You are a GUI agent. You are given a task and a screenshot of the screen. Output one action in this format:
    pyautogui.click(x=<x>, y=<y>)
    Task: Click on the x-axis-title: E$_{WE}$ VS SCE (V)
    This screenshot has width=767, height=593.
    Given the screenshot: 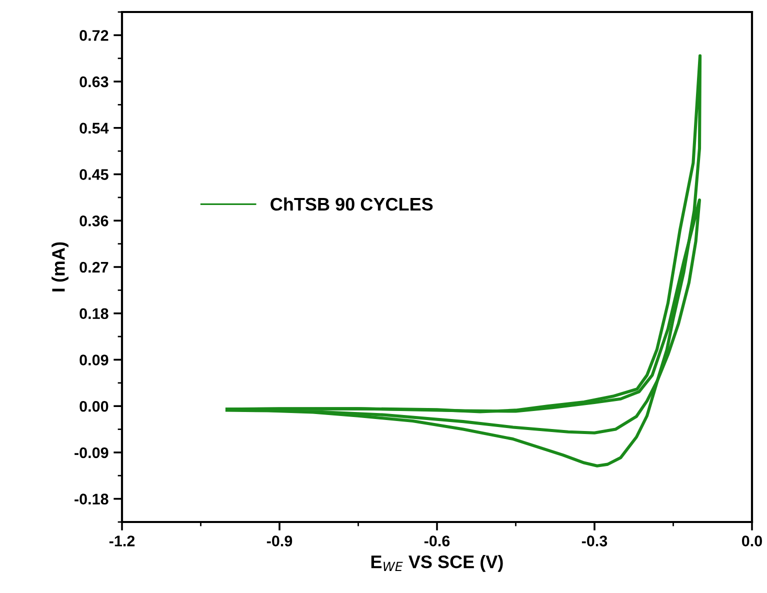 What is the action you would take?
    pyautogui.click(x=437, y=563)
    